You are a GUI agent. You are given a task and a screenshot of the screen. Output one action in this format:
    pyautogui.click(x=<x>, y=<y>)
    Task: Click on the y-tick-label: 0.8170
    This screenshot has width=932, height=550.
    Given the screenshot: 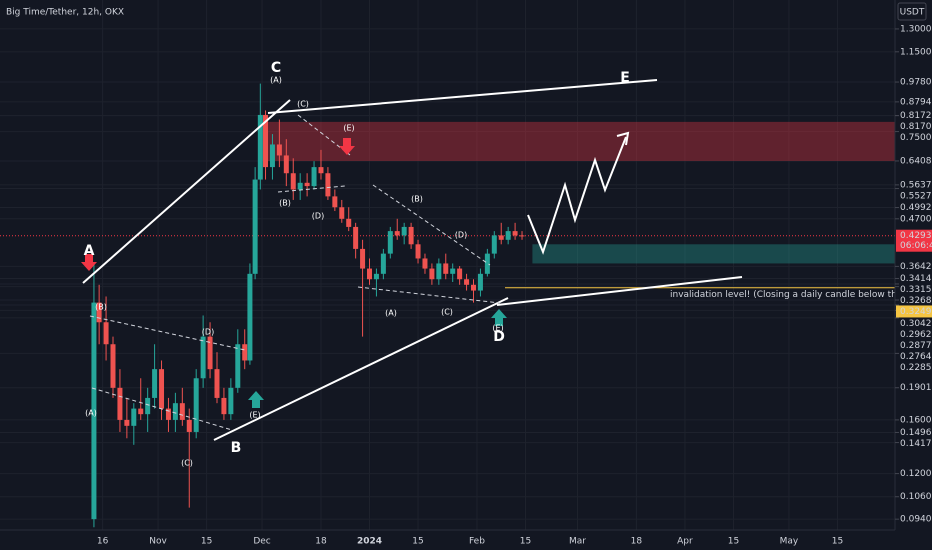 What is the action you would take?
    pyautogui.click(x=916, y=127)
    